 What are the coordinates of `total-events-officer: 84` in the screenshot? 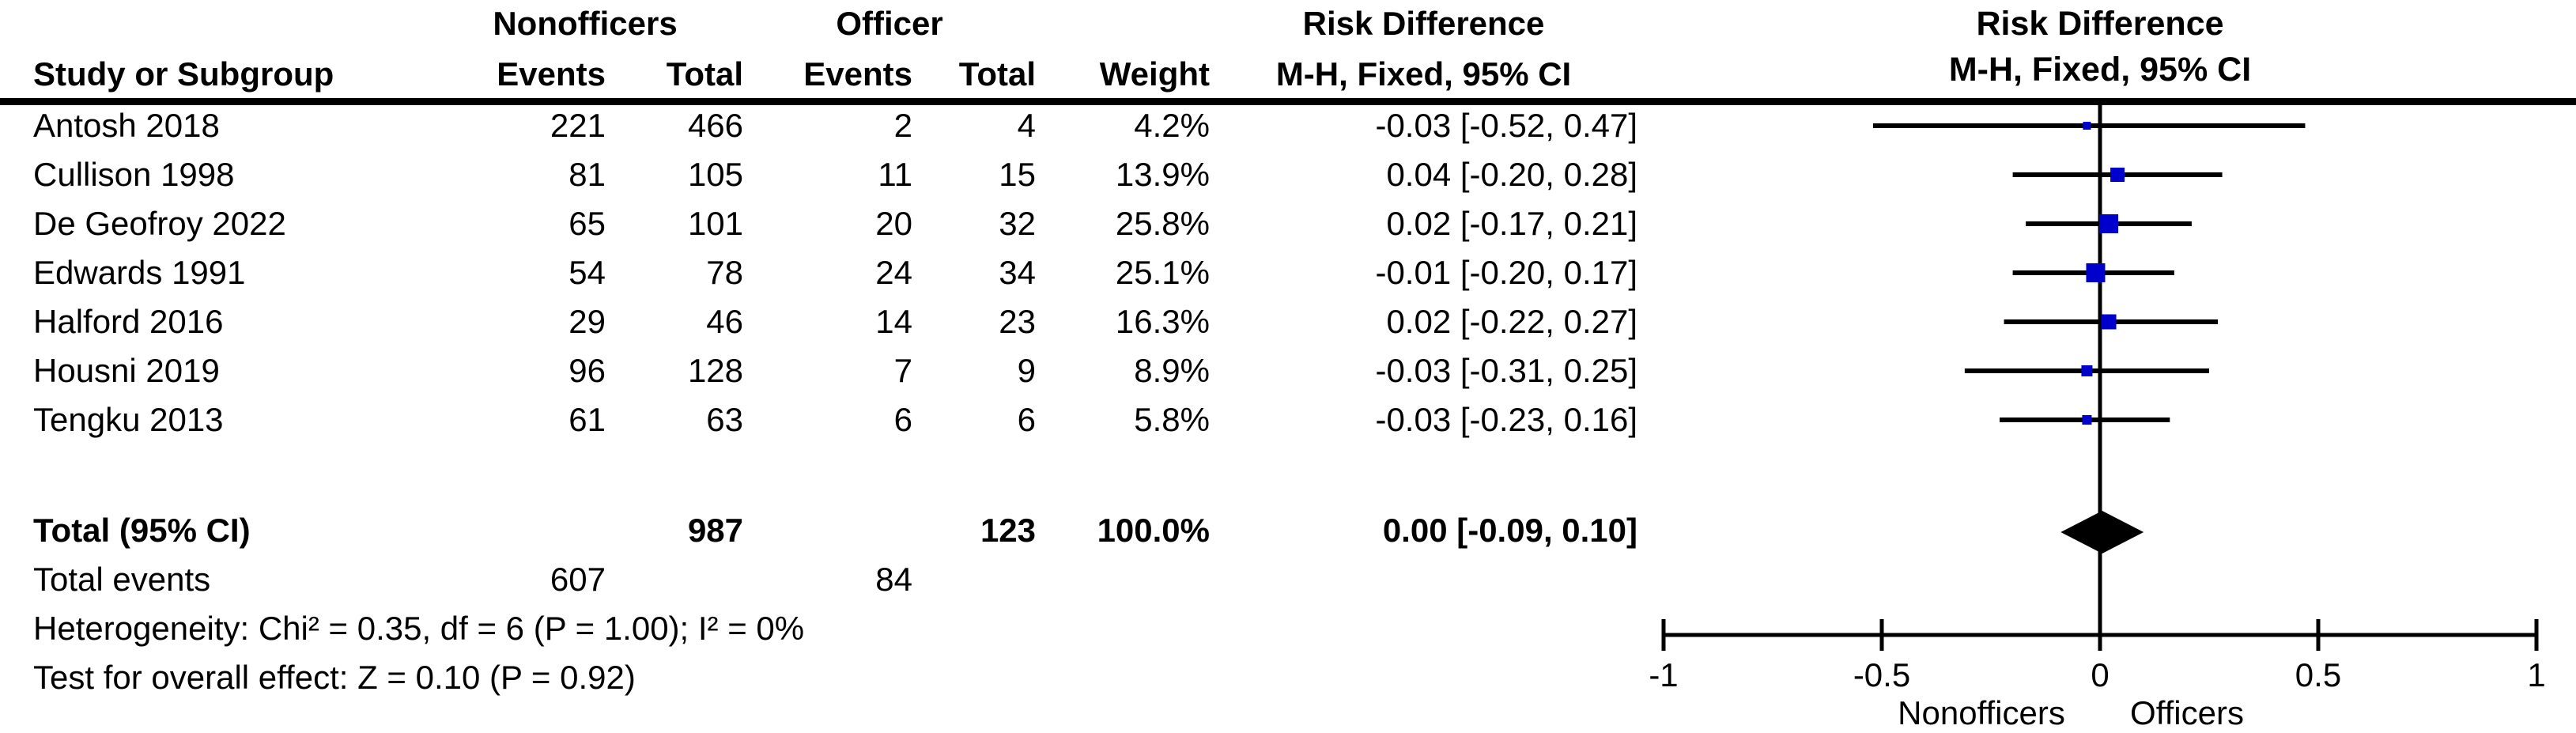 It's located at (894, 579).